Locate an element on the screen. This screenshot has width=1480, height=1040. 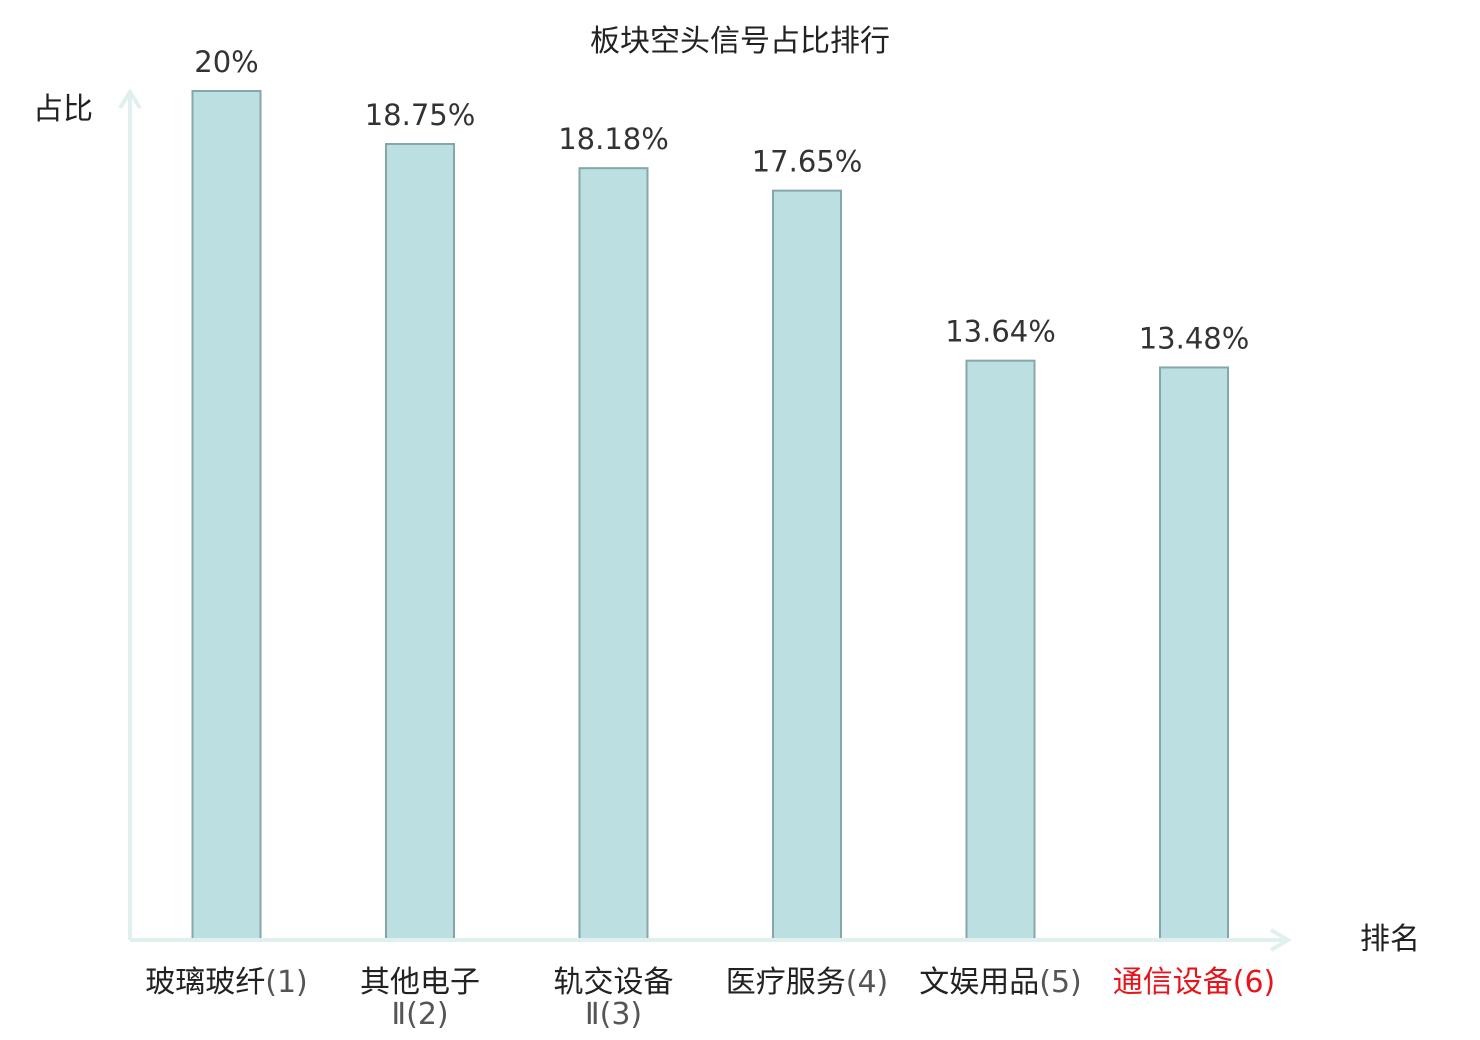
x-tick-label: 其他电子 Ⅱ(2) is located at coordinates (420, 999).